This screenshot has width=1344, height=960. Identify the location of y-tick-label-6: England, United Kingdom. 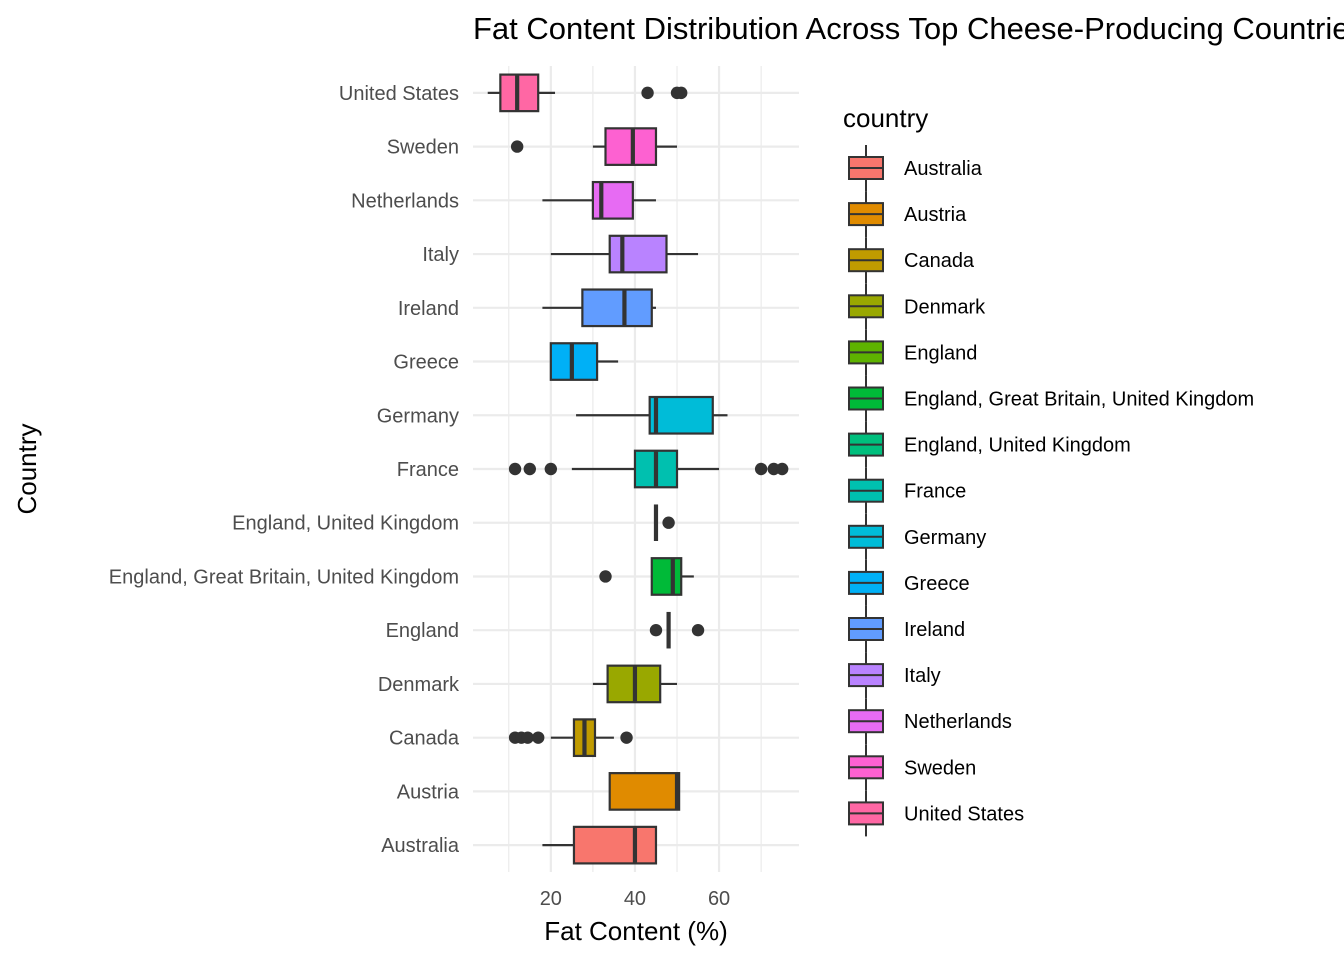
(345, 524).